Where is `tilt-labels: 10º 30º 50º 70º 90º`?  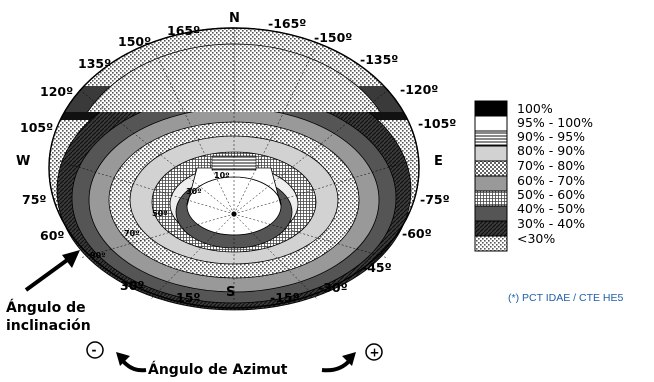 tilt-labels: 10º 30º 50º 70º 90º is located at coordinates (160, 215).